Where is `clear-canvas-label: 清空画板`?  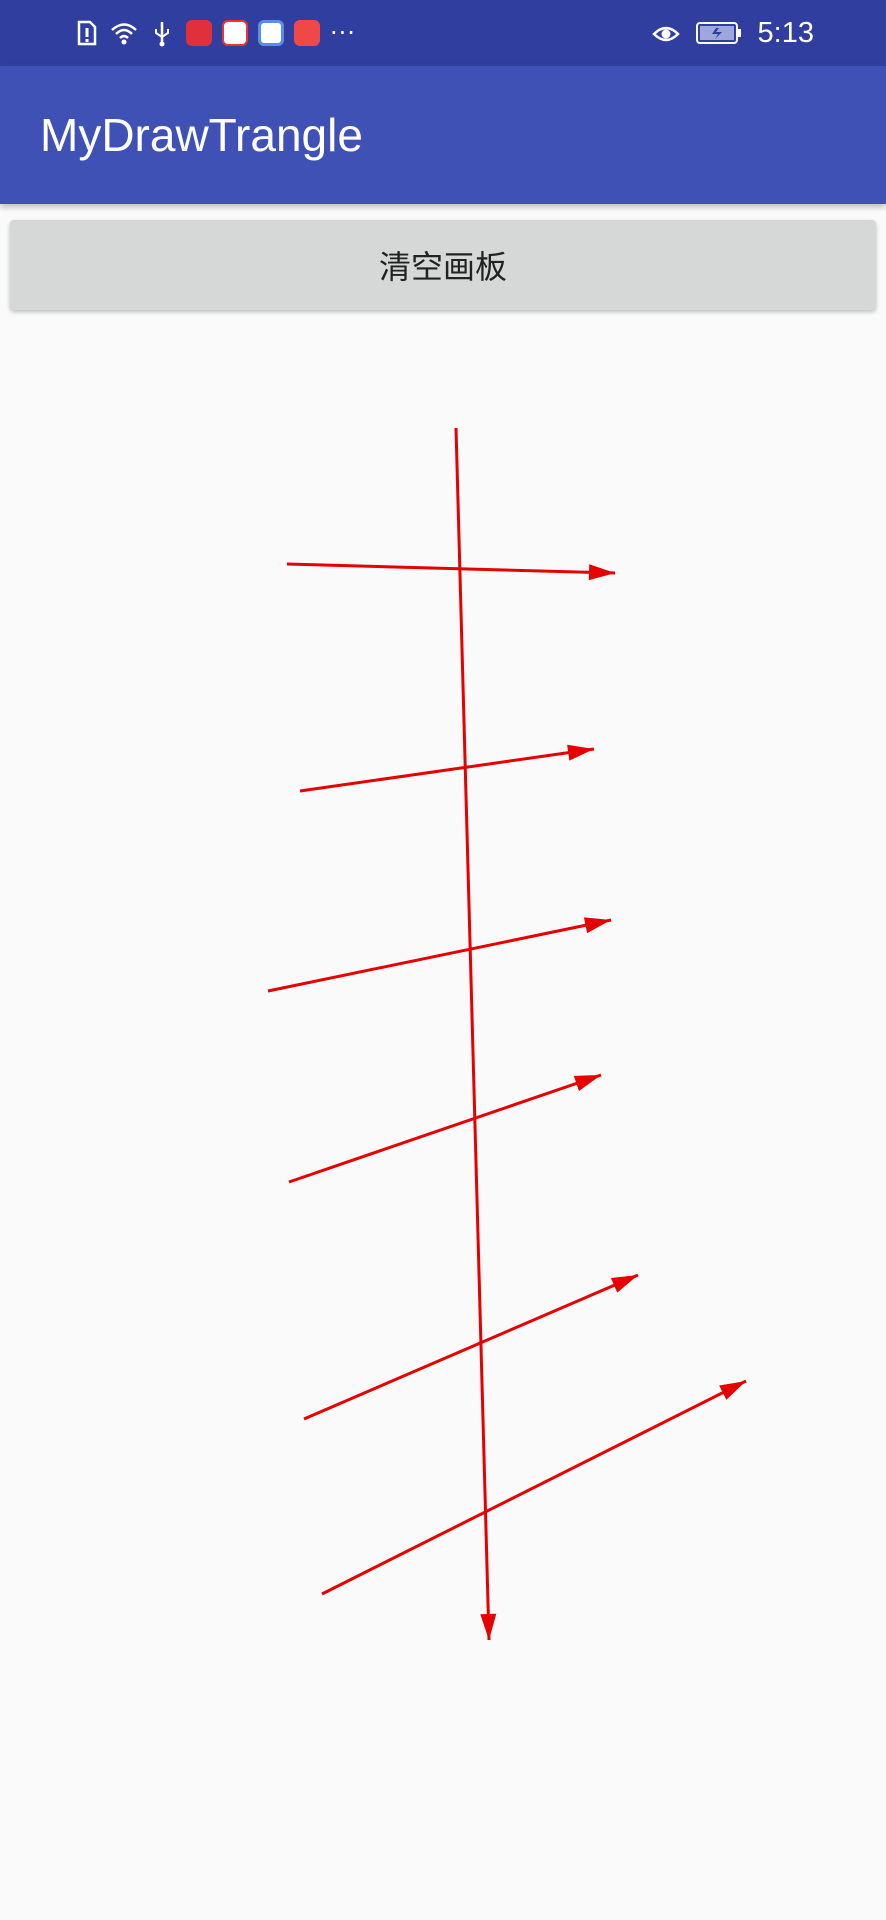
clear-canvas-label: 清空画板 is located at coordinates (442, 267).